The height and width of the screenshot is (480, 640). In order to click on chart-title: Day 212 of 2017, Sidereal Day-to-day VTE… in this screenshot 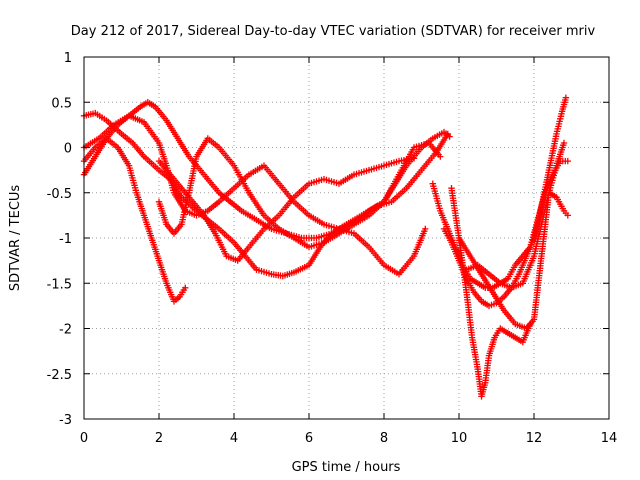, I will do `click(333, 31)`.